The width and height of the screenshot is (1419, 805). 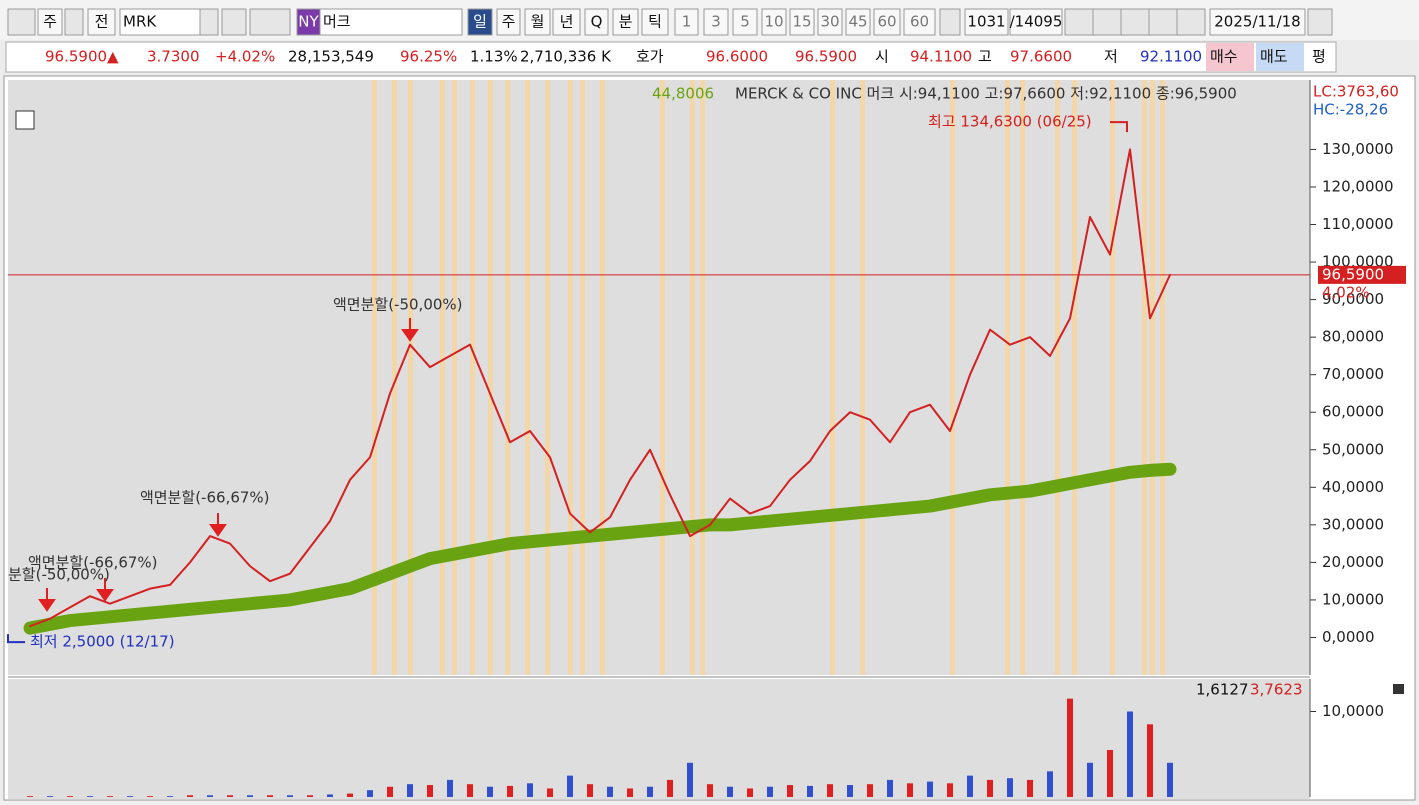 I want to click on sell-button, so click(x=1280, y=57).